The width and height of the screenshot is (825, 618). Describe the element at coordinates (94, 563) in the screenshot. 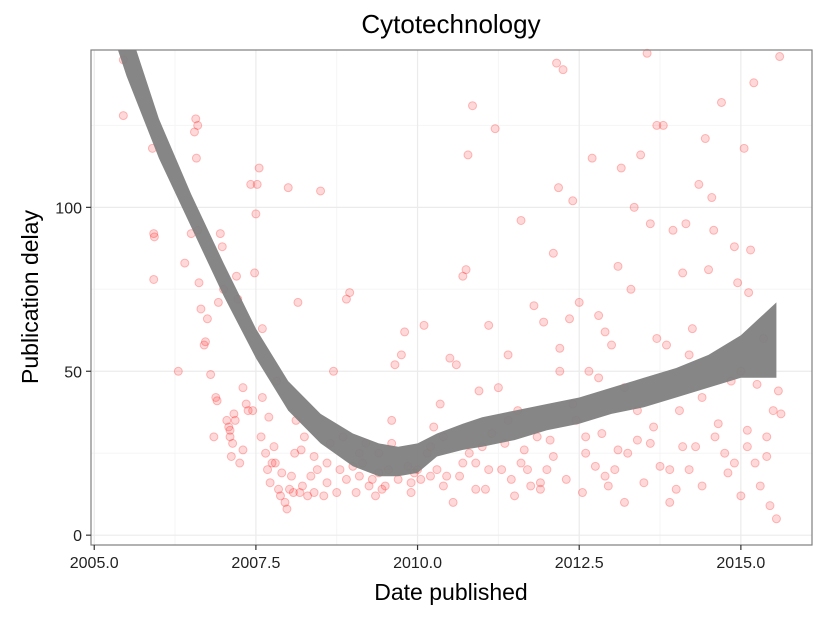

I see `x-tick-label: 2005.0` at that location.